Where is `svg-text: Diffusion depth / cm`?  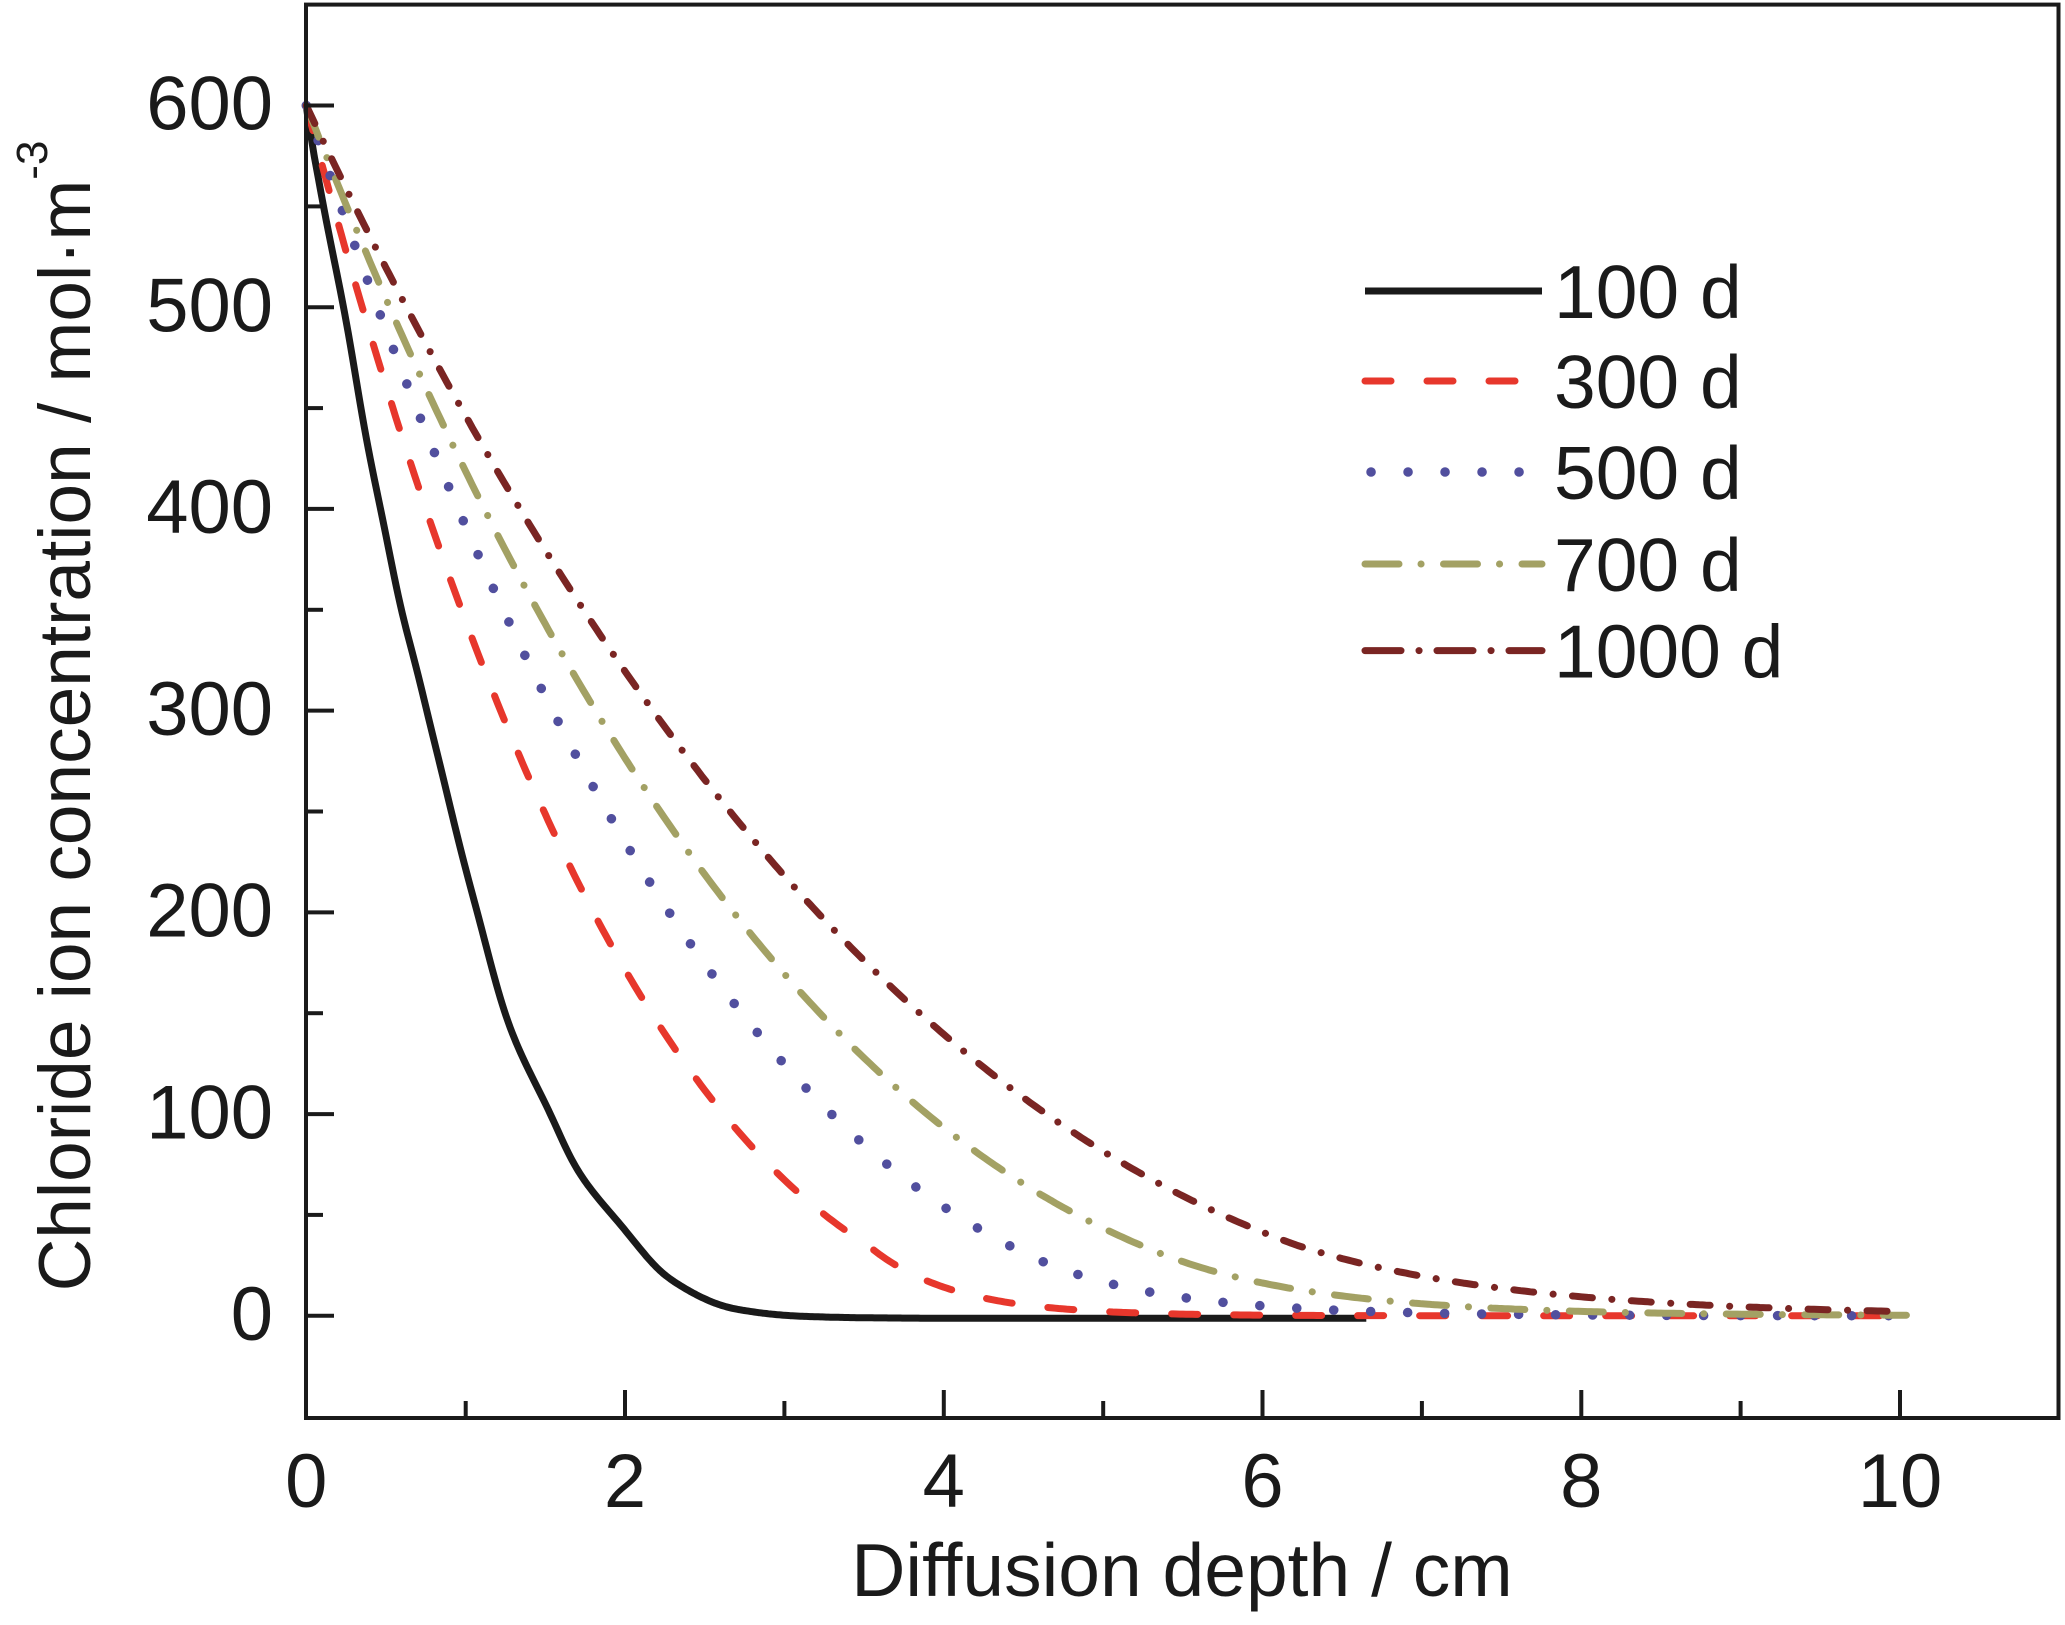 svg-text: Diffusion depth / cm is located at coordinates (1181, 1570).